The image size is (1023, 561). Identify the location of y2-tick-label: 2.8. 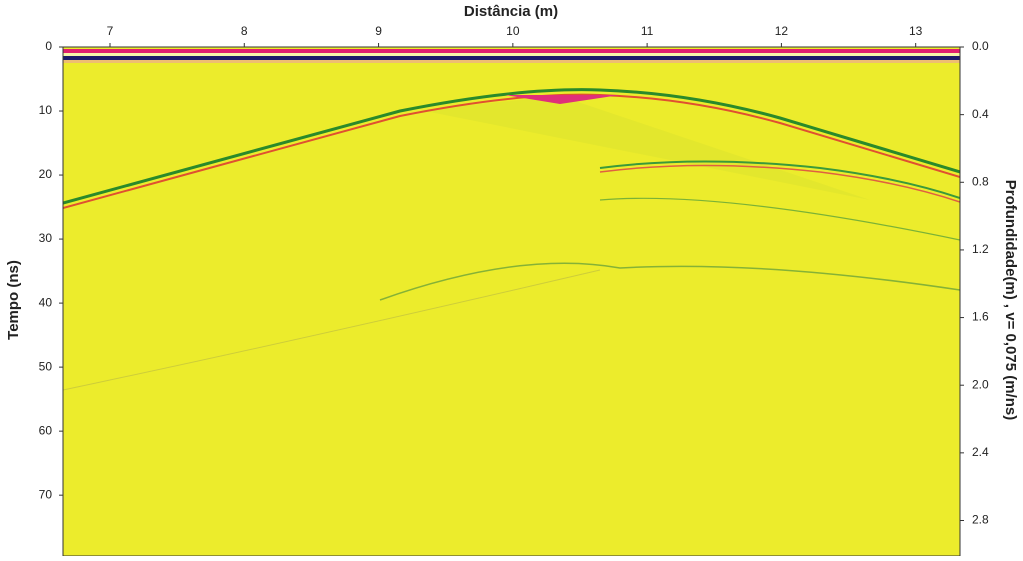
(980, 520).